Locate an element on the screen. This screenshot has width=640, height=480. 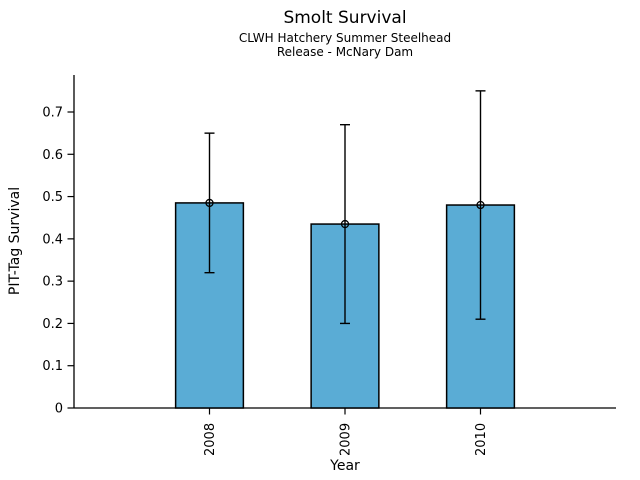
chart-subtitle-line1: CLWH Hatchery Summer Steelhead is located at coordinates (345, 38).